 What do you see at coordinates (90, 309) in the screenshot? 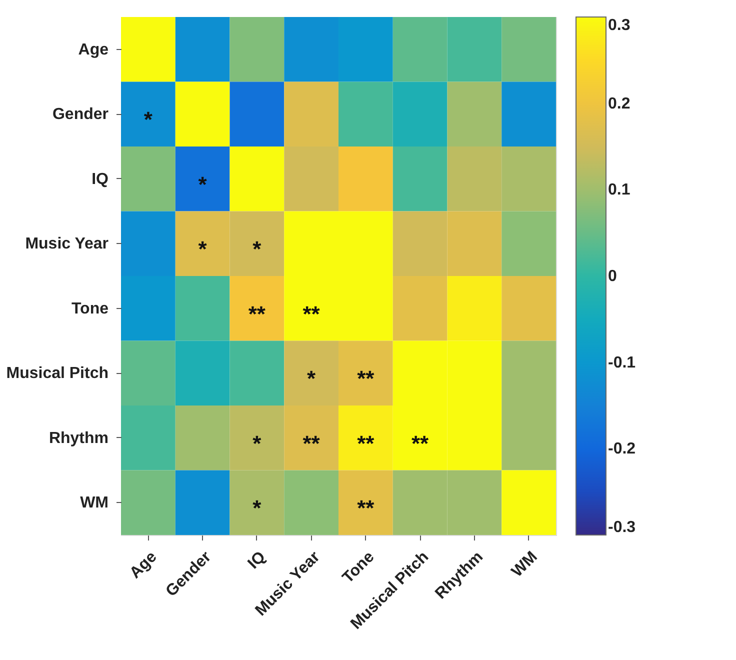
I see `y-tick-label: Tone` at bounding box center [90, 309].